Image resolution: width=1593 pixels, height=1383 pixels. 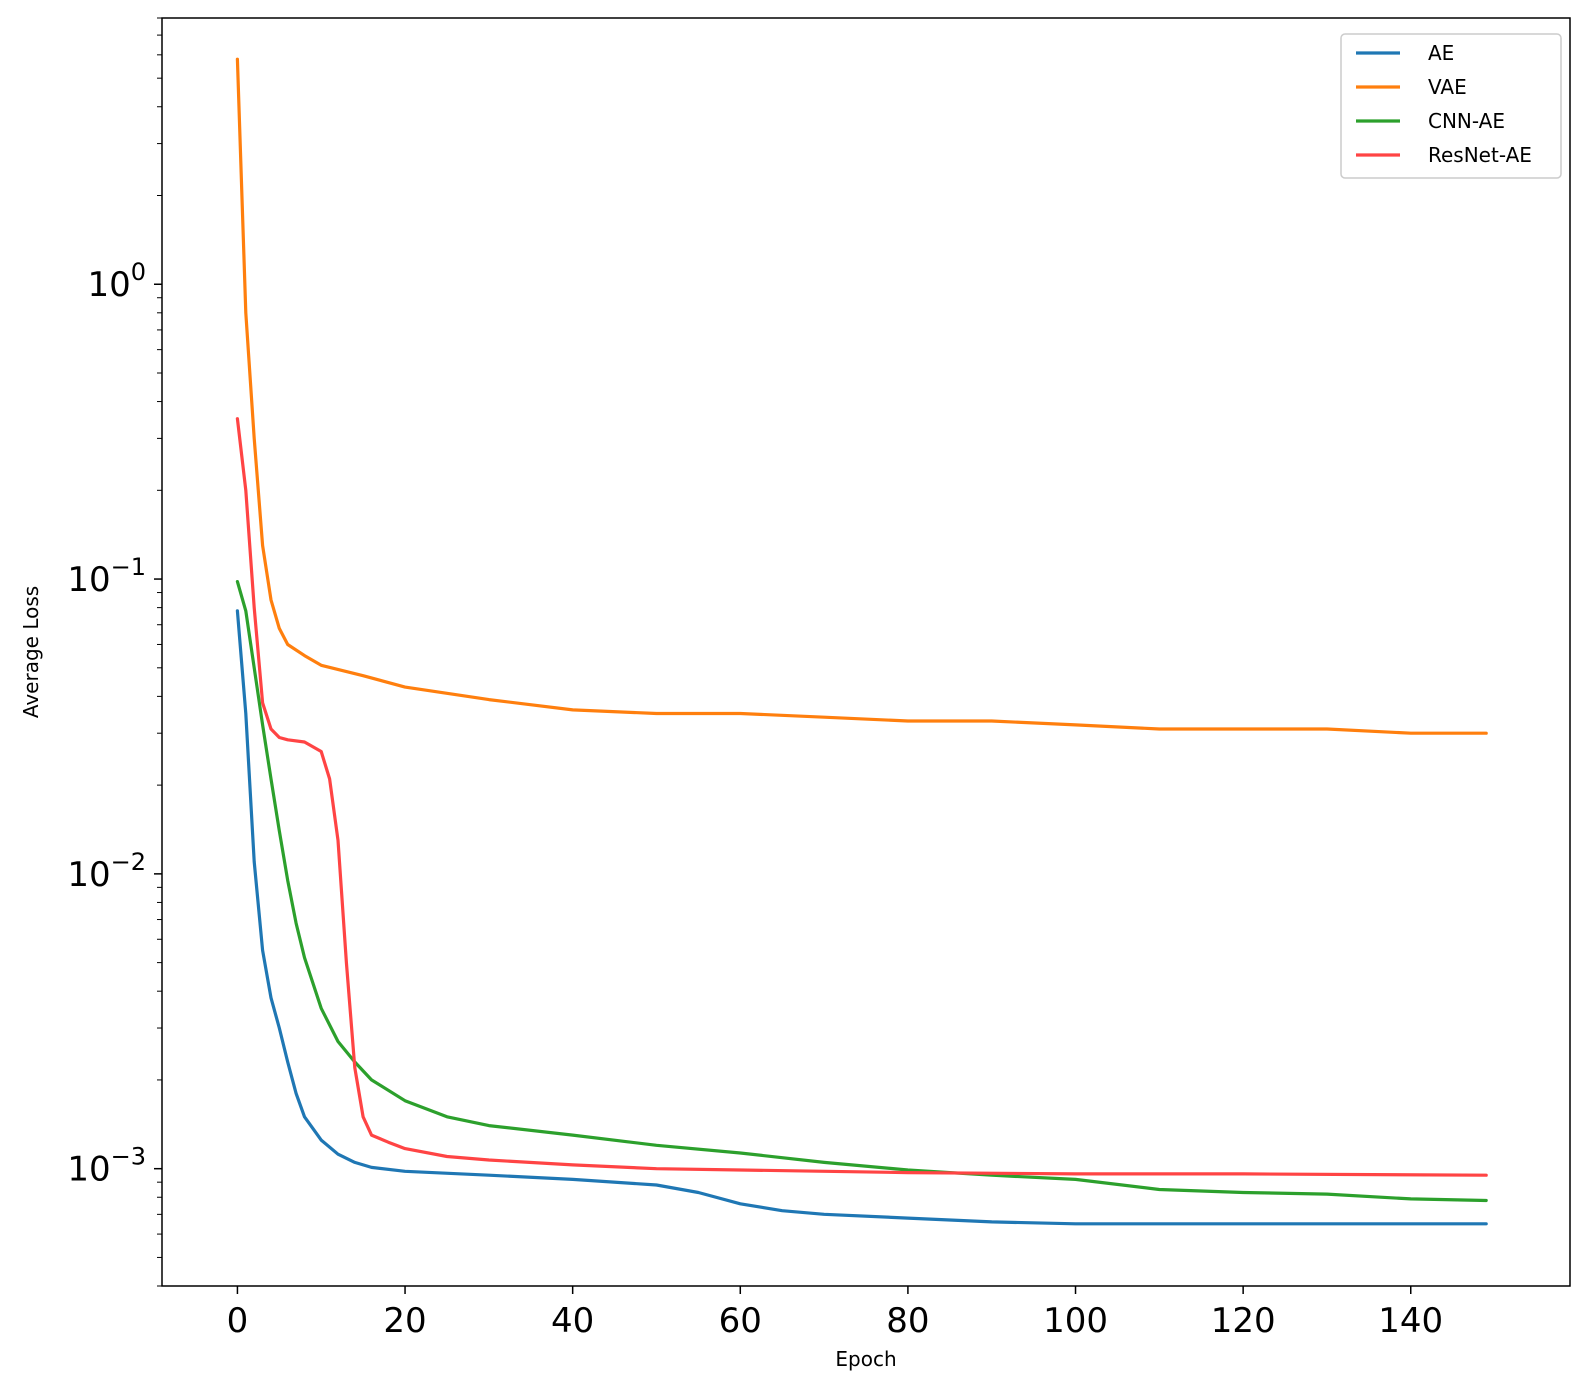 I want to click on x-tick-label: 120, so click(x=1243, y=1321).